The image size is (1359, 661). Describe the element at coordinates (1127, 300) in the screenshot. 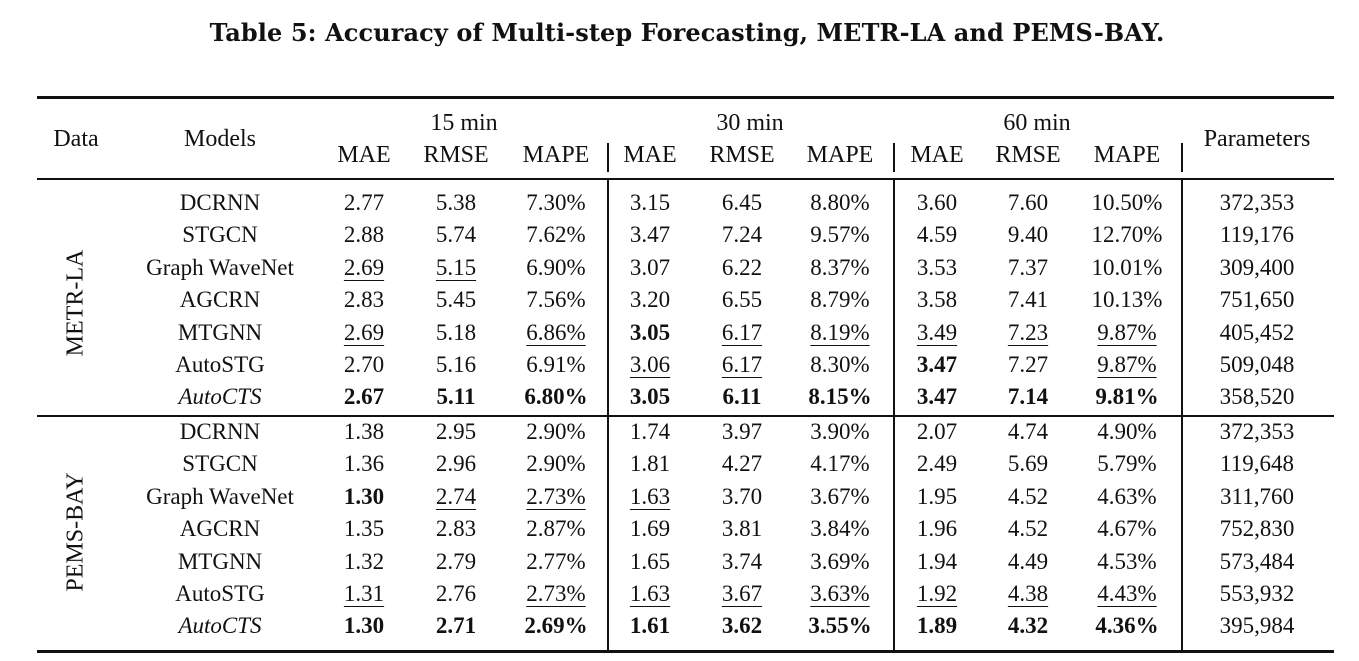

I see `metric-value: 10.13%` at that location.